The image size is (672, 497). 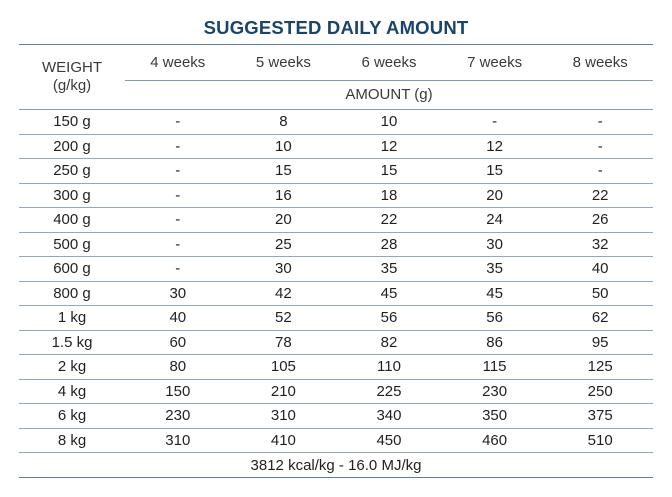 What do you see at coordinates (283, 342) in the screenshot?
I see `amount-cell: 78` at bounding box center [283, 342].